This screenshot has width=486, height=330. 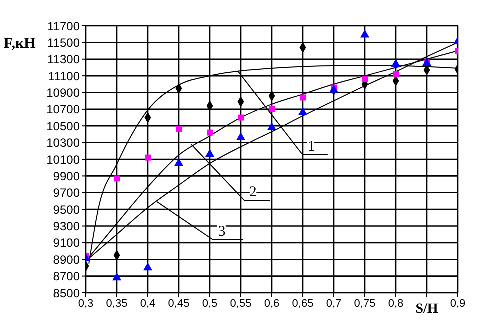 What do you see at coordinates (148, 304) in the screenshot?
I see `x-tick-label: 0,4` at bounding box center [148, 304].